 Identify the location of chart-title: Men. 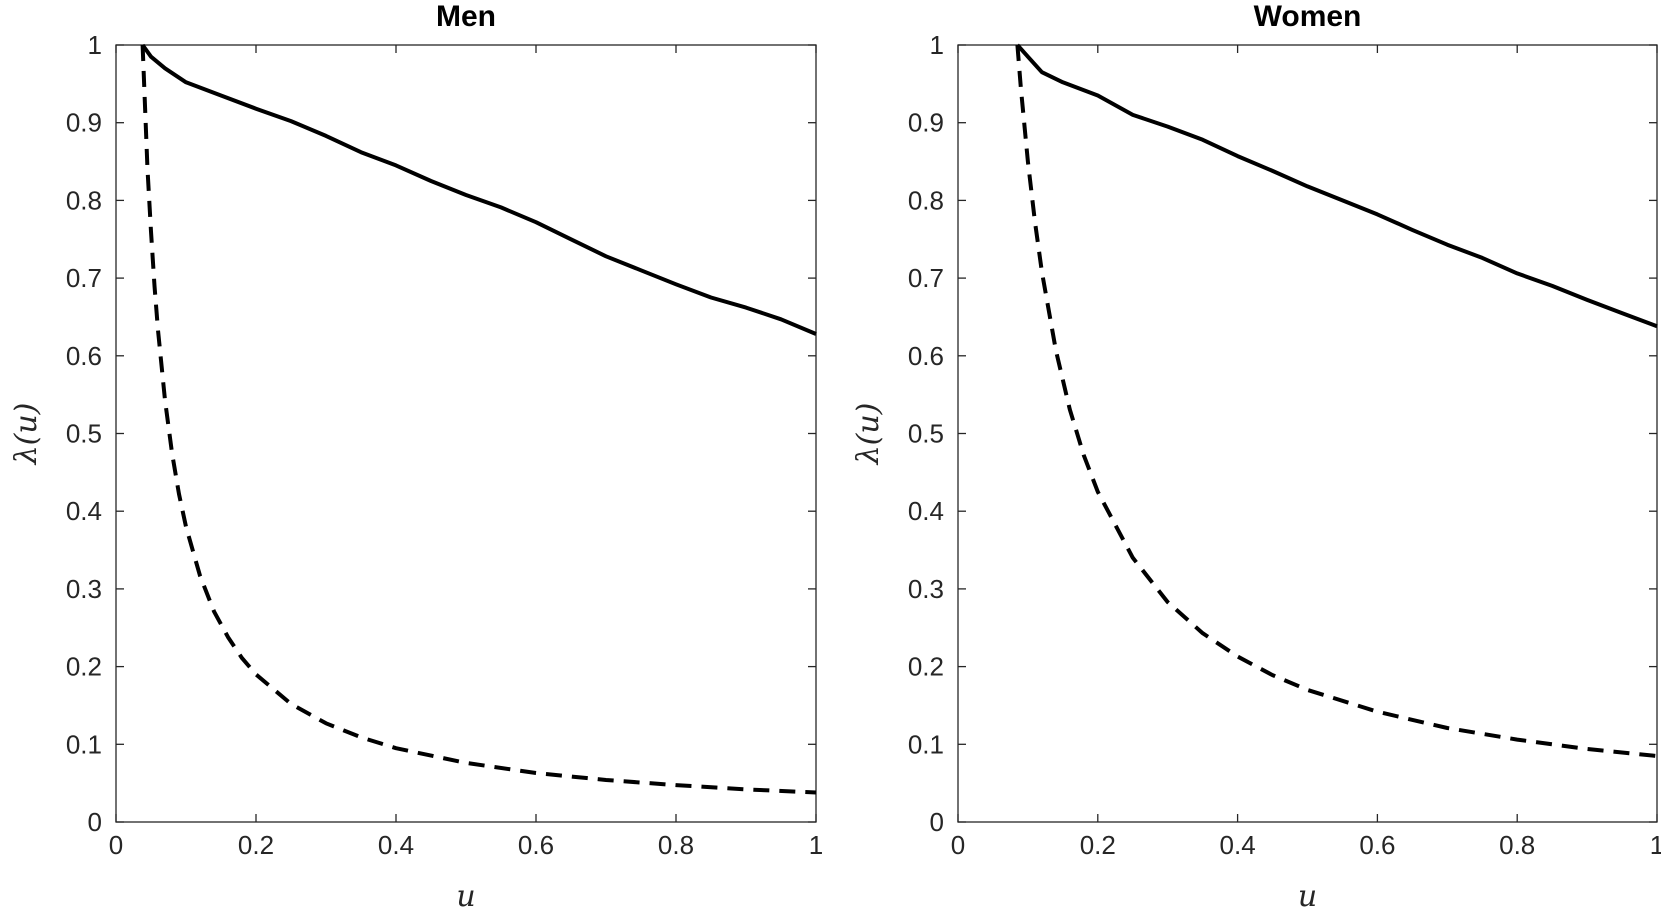
(466, 16).